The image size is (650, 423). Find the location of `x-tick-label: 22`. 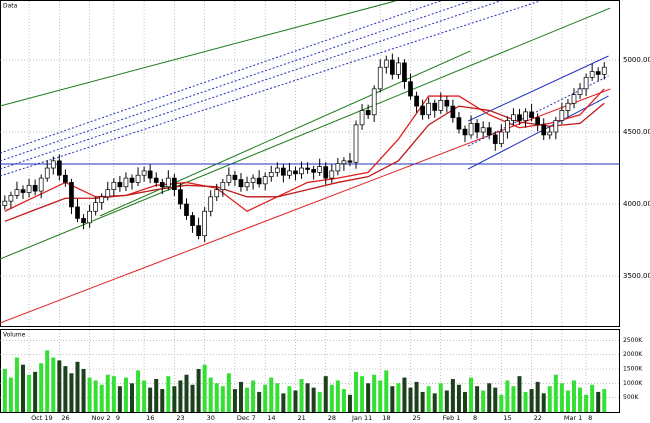

x-tick-label: 22 is located at coordinates (538, 418).